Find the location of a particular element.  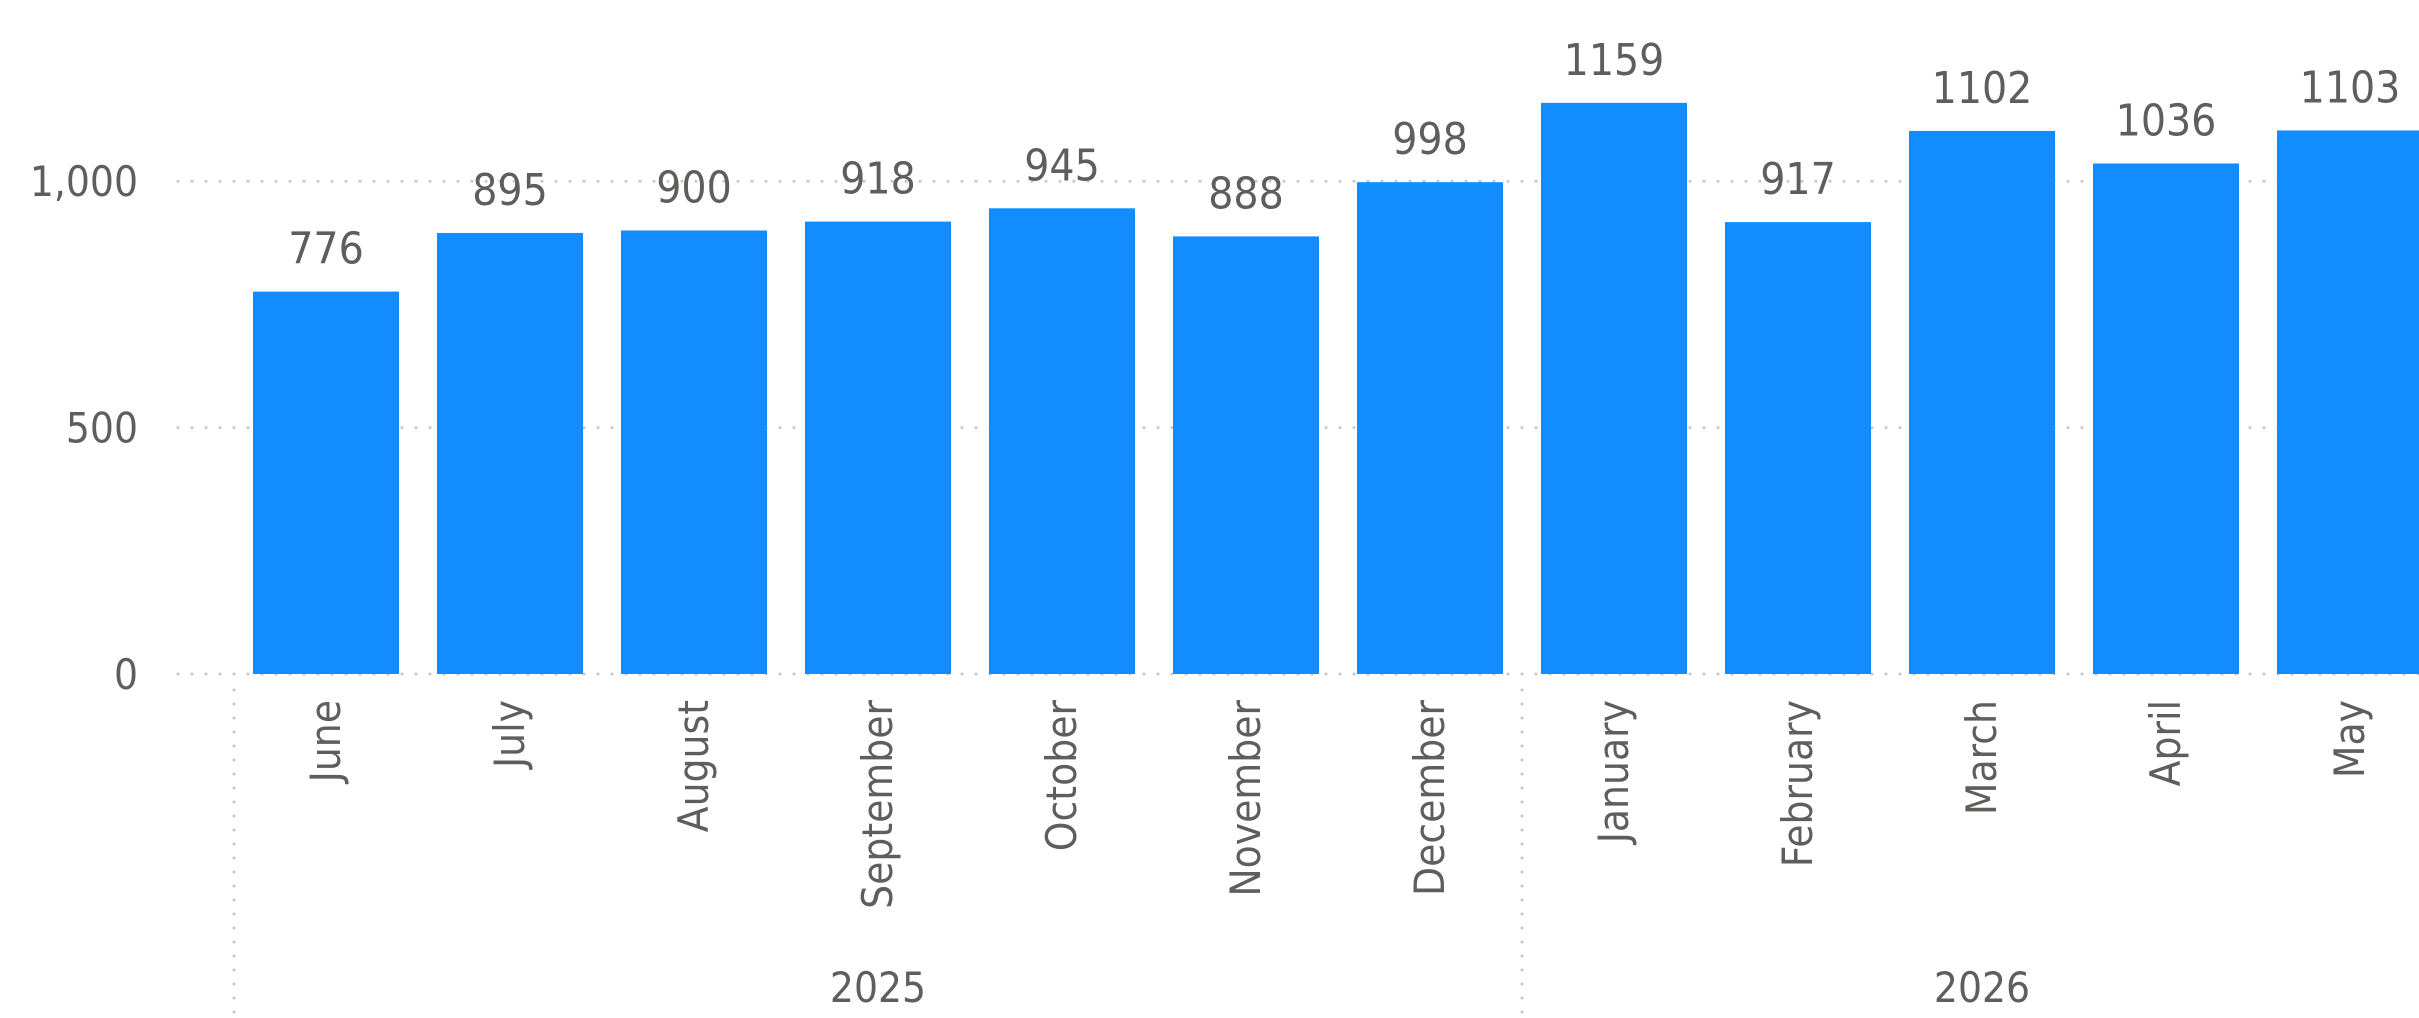

x-tick-label: November is located at coordinates (1245, 798).